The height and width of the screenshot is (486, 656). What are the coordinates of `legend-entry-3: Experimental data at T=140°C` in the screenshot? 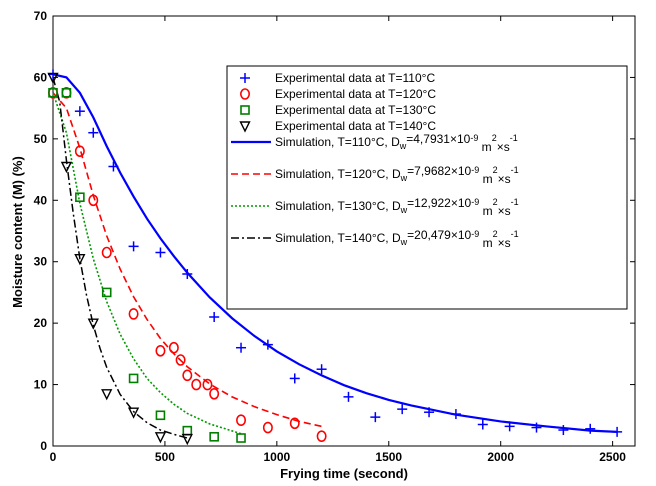 It's located at (337, 126).